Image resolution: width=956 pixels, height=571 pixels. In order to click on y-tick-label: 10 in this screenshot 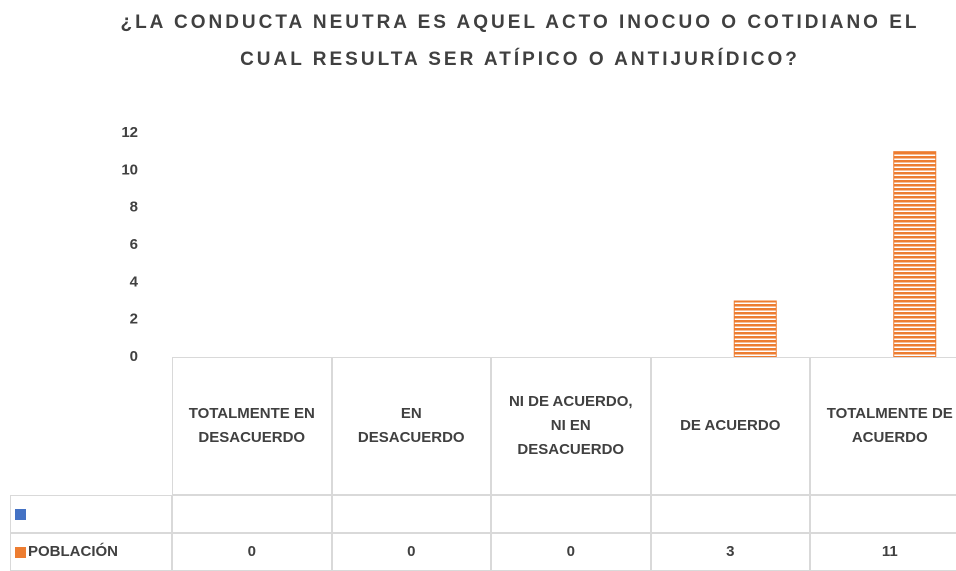, I will do `click(129, 169)`.